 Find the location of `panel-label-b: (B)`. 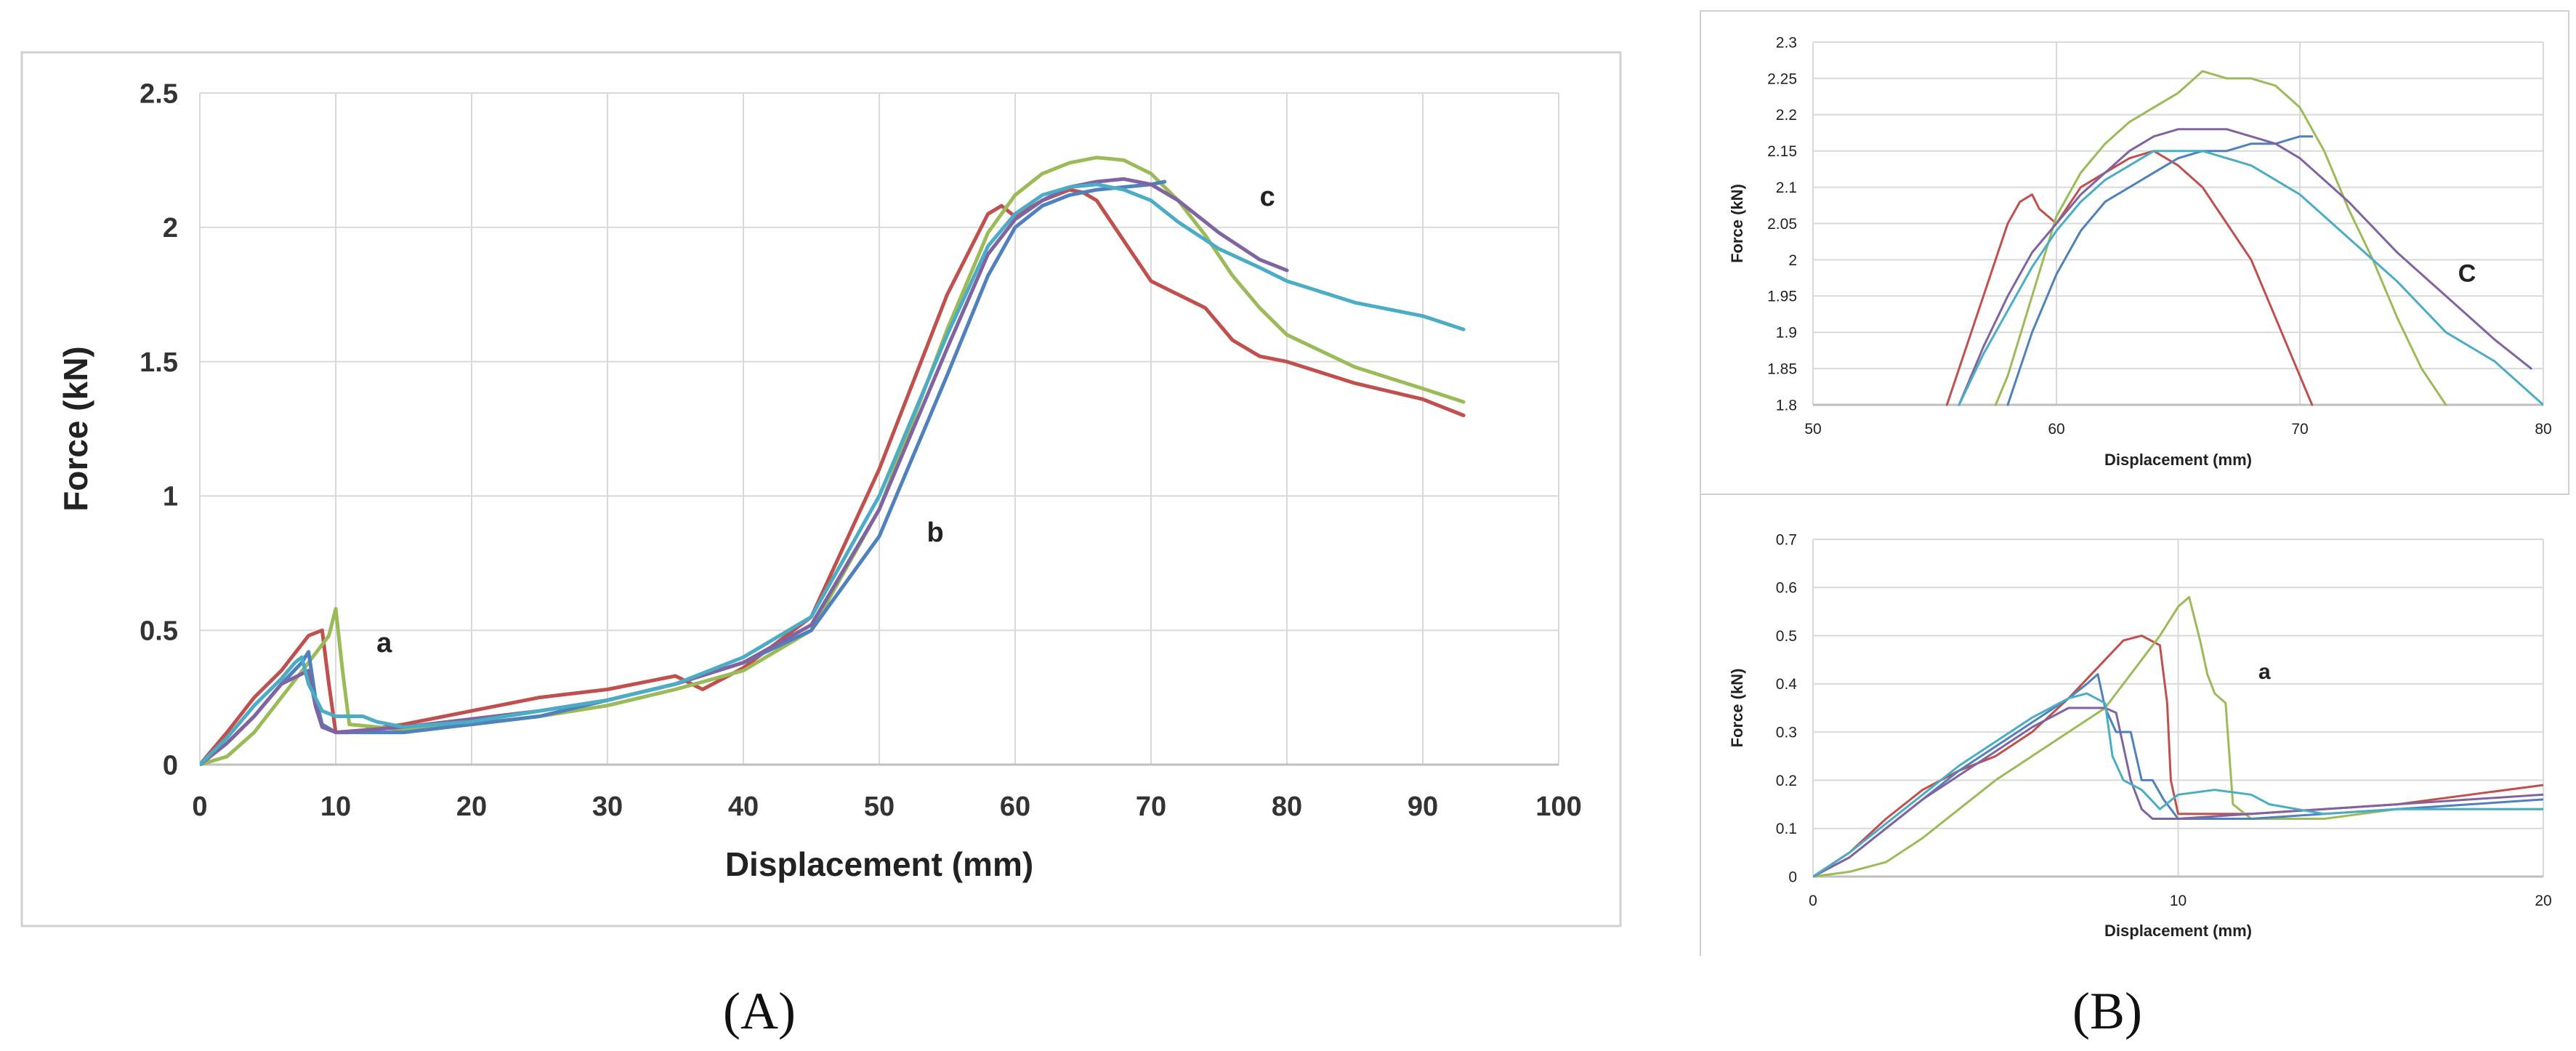

panel-label-b: (B) is located at coordinates (2107, 1011).